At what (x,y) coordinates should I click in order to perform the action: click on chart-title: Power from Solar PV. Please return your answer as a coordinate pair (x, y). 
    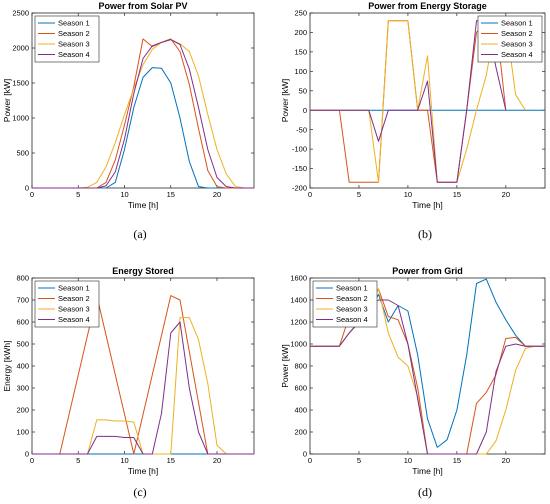
    Looking at the image, I should click on (142, 6).